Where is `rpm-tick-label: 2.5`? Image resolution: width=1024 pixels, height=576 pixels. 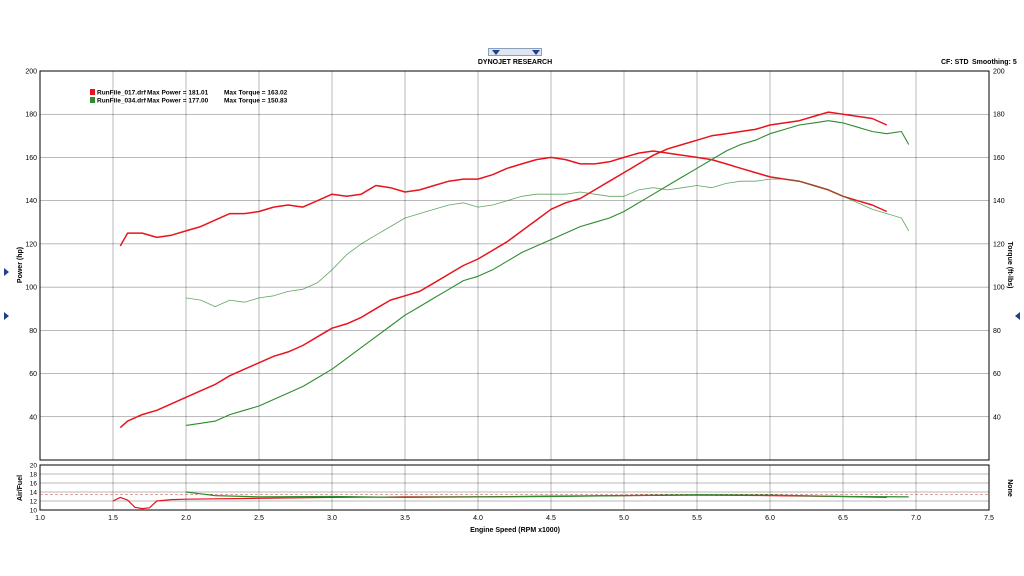
rpm-tick-label: 2.5 is located at coordinates (259, 518).